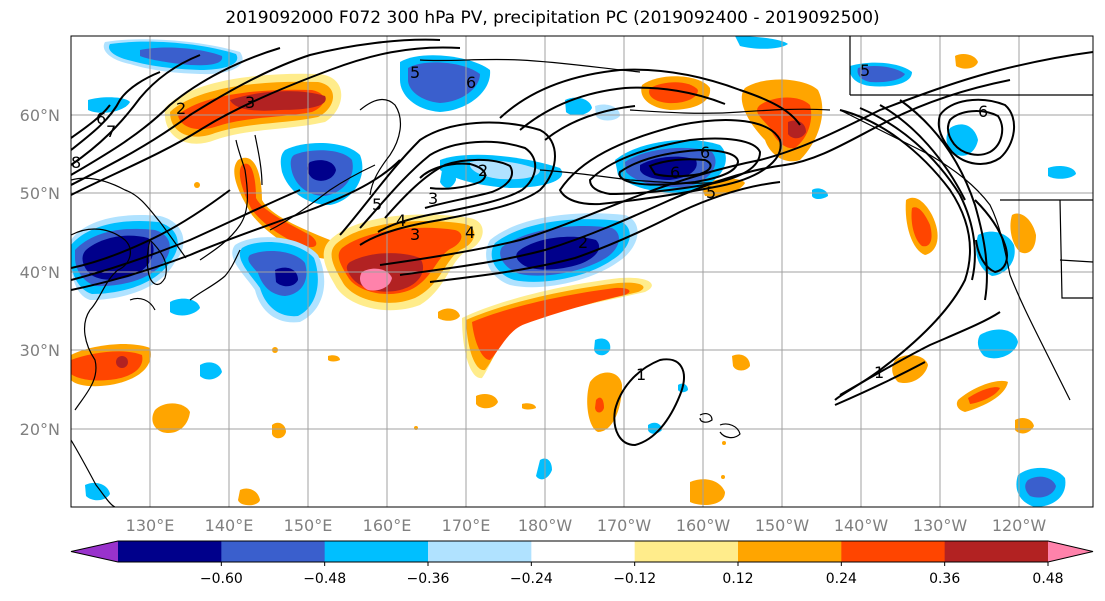 This screenshot has width=1105, height=601. What do you see at coordinates (40, 429) in the screenshot?
I see `lat-label: 20°N` at bounding box center [40, 429].